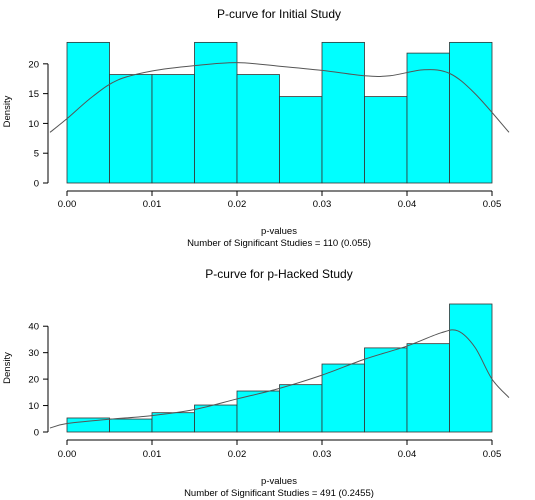  Describe the element at coordinates (278, 274) in the screenshot. I see `chart-title: P-curve for p-Hacked Study` at that location.